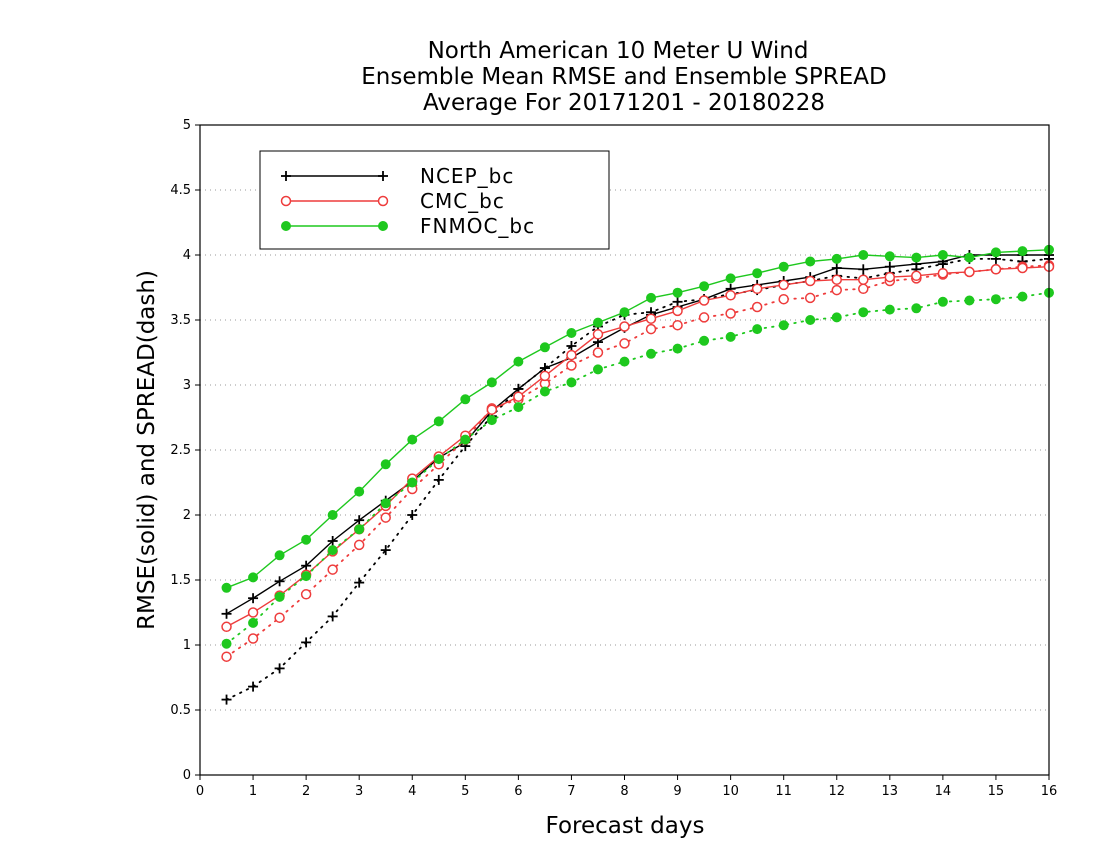 This screenshot has width=1100, height=850. What do you see at coordinates (187, 515) in the screenshot?
I see `y-tick-label-4: 2` at bounding box center [187, 515].